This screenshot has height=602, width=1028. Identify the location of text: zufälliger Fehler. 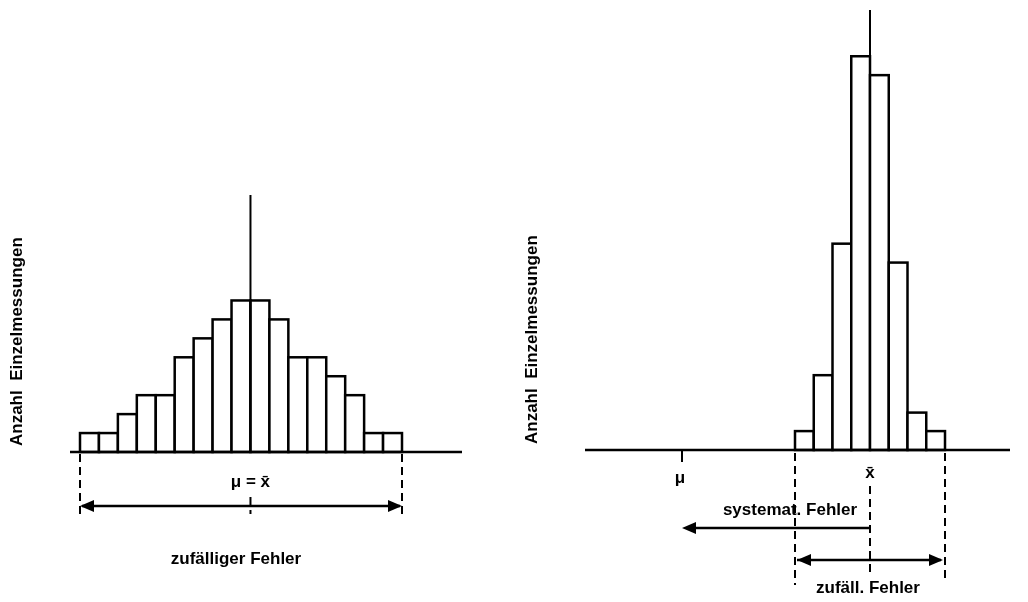
(236, 558).